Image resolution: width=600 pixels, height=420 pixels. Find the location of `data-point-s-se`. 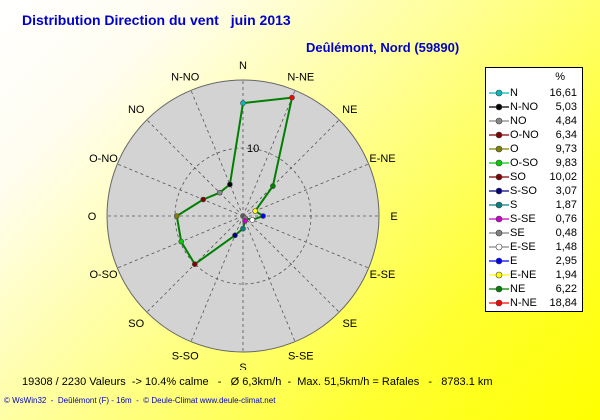

data-point-s-se is located at coordinates (245, 221).